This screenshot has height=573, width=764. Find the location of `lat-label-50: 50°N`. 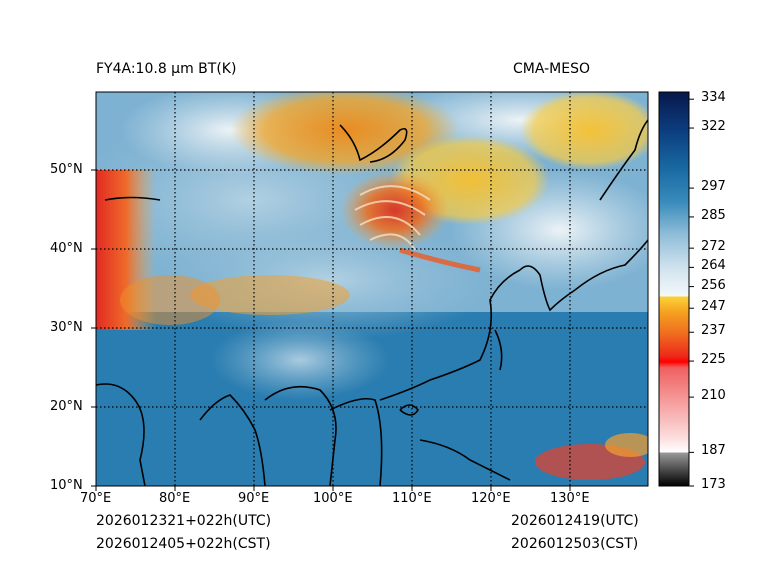

lat-label-50: 50°N is located at coordinates (66, 169).